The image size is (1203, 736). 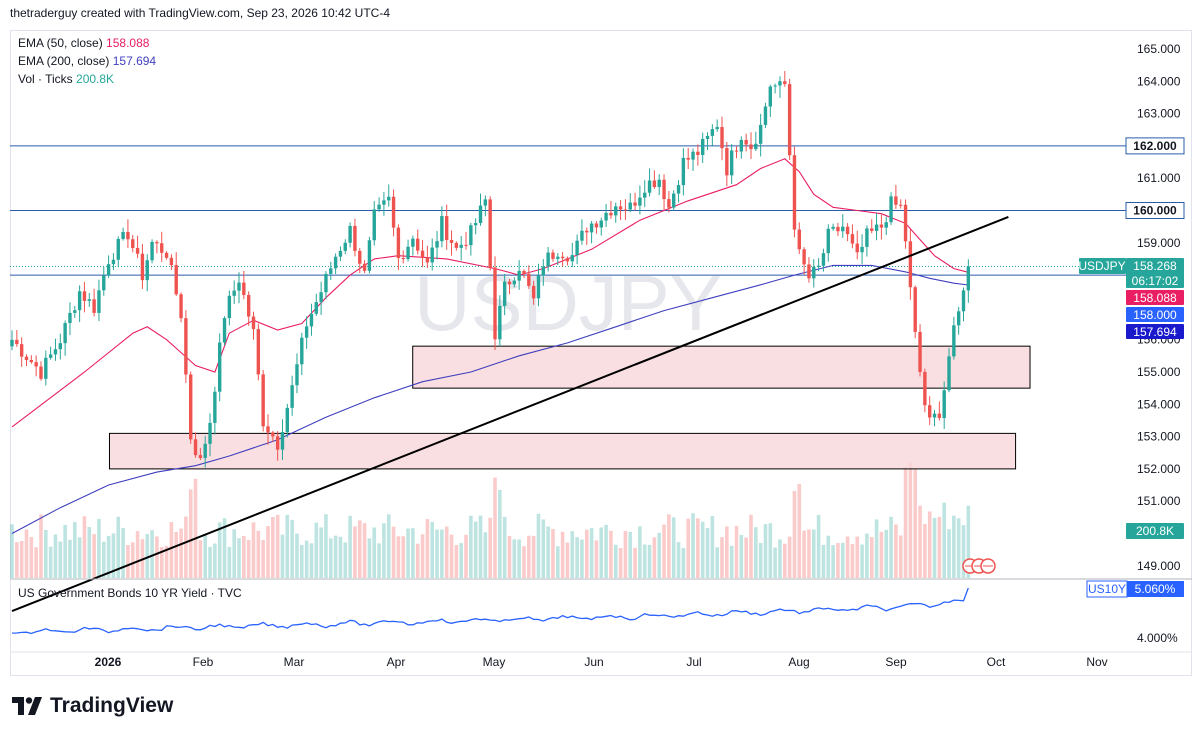 What do you see at coordinates (66, 79) in the screenshot?
I see `legend-volume: Vol · Ticks 200.8K` at bounding box center [66, 79].